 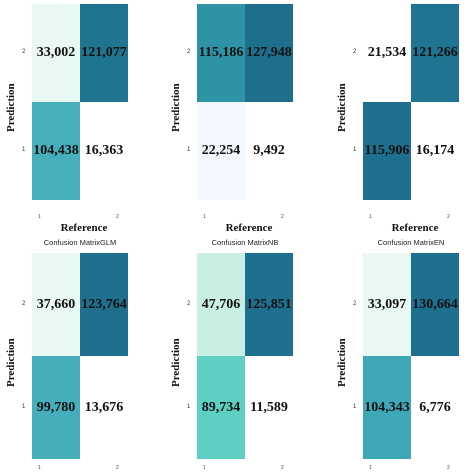 What do you see at coordinates (387, 304) in the screenshot?
I see `matrix-cell: 33,097` at bounding box center [387, 304].